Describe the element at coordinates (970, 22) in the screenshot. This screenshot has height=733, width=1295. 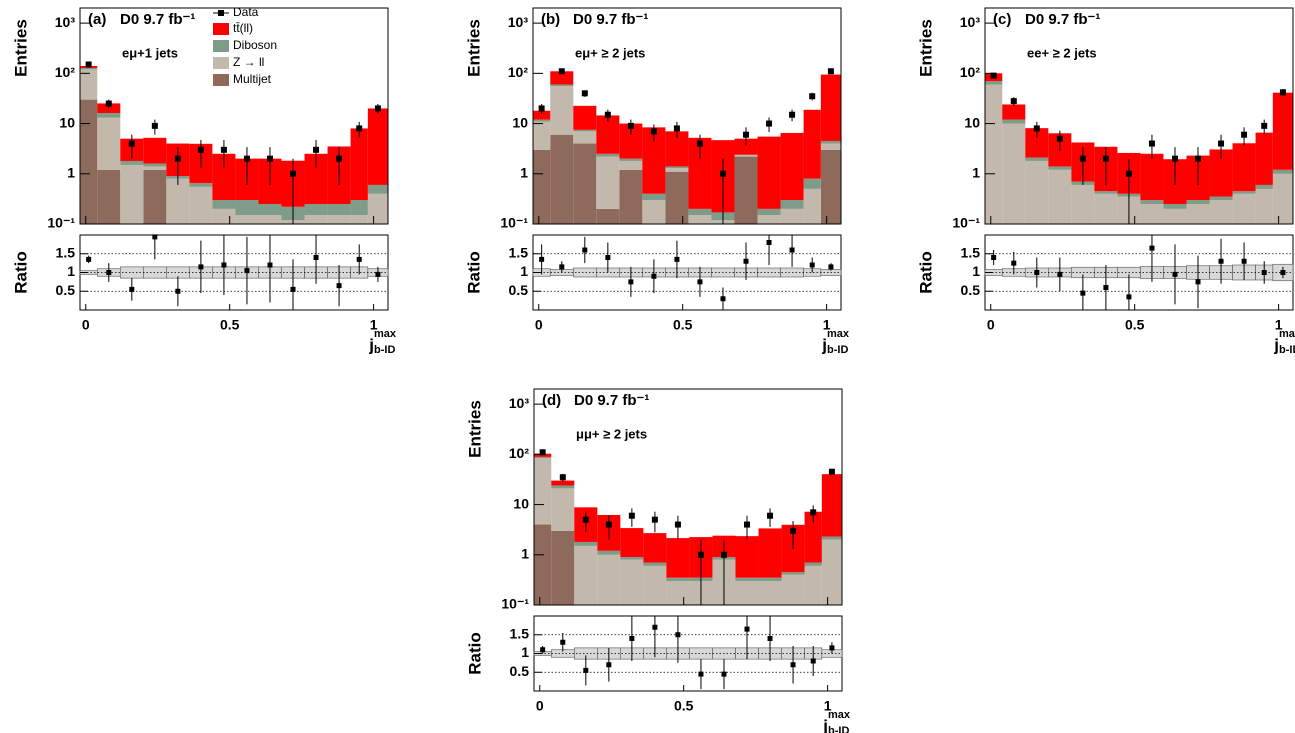
I see `y-tick-label: 10³` at that location.